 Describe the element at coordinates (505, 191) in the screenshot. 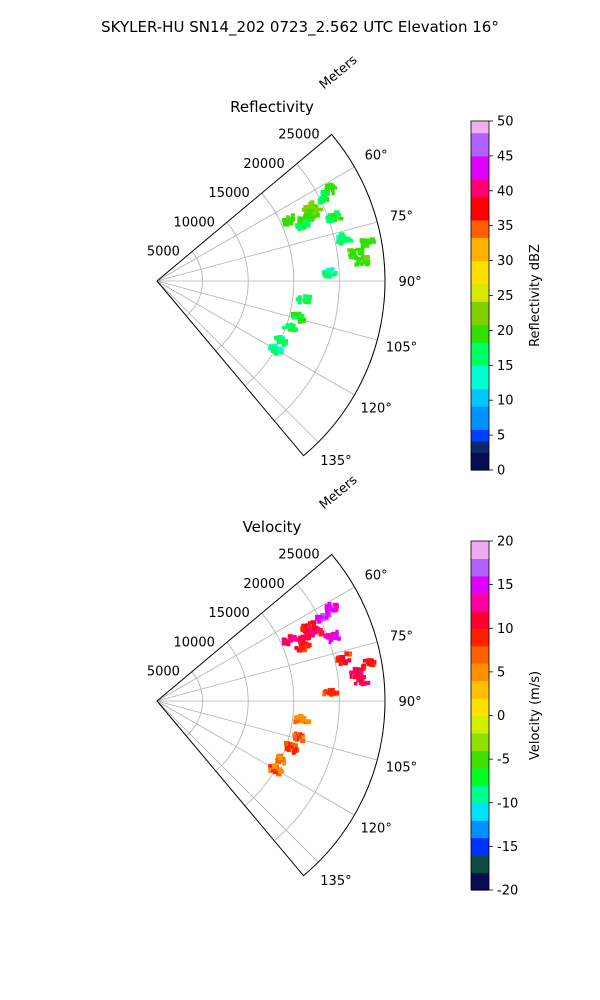

I see `colorbar-tick-label: 40` at that location.